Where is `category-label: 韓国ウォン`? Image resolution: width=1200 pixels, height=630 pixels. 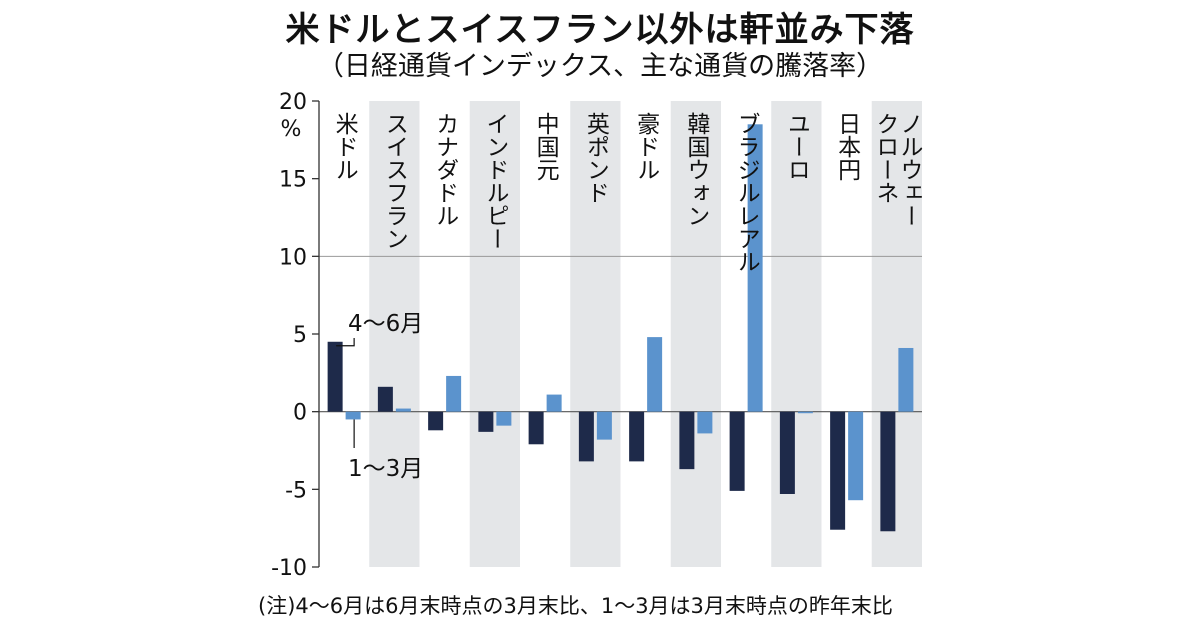
category-label: 韓国ウォン is located at coordinates (697, 169).